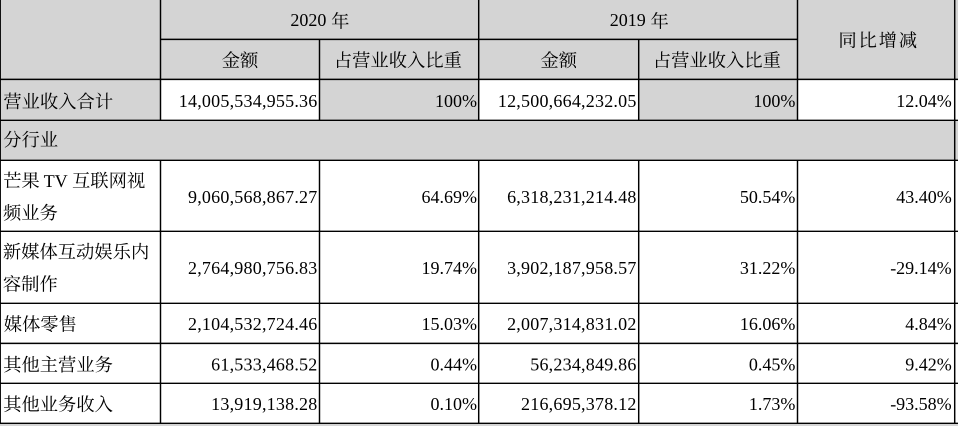 Image resolution: width=958 pixels, height=426 pixels. I want to click on svg-text: 61,533,468.52, so click(264, 364).